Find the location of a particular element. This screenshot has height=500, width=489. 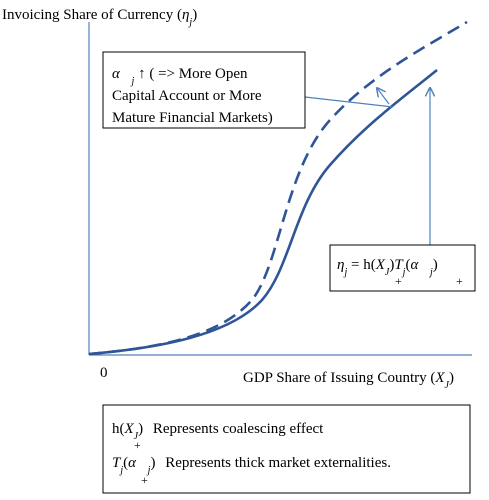

callout-box is located at coordinates (204, 90).